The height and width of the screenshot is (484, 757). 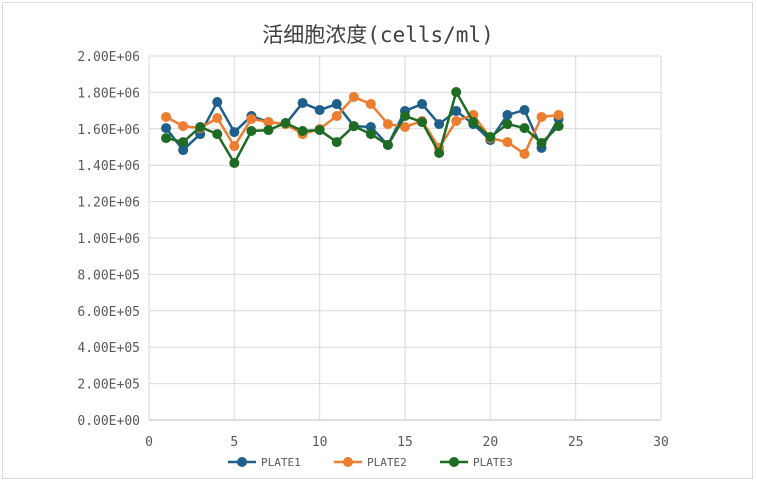 What do you see at coordinates (493, 462) in the screenshot?
I see `legend-label: PLATE3` at bounding box center [493, 462].